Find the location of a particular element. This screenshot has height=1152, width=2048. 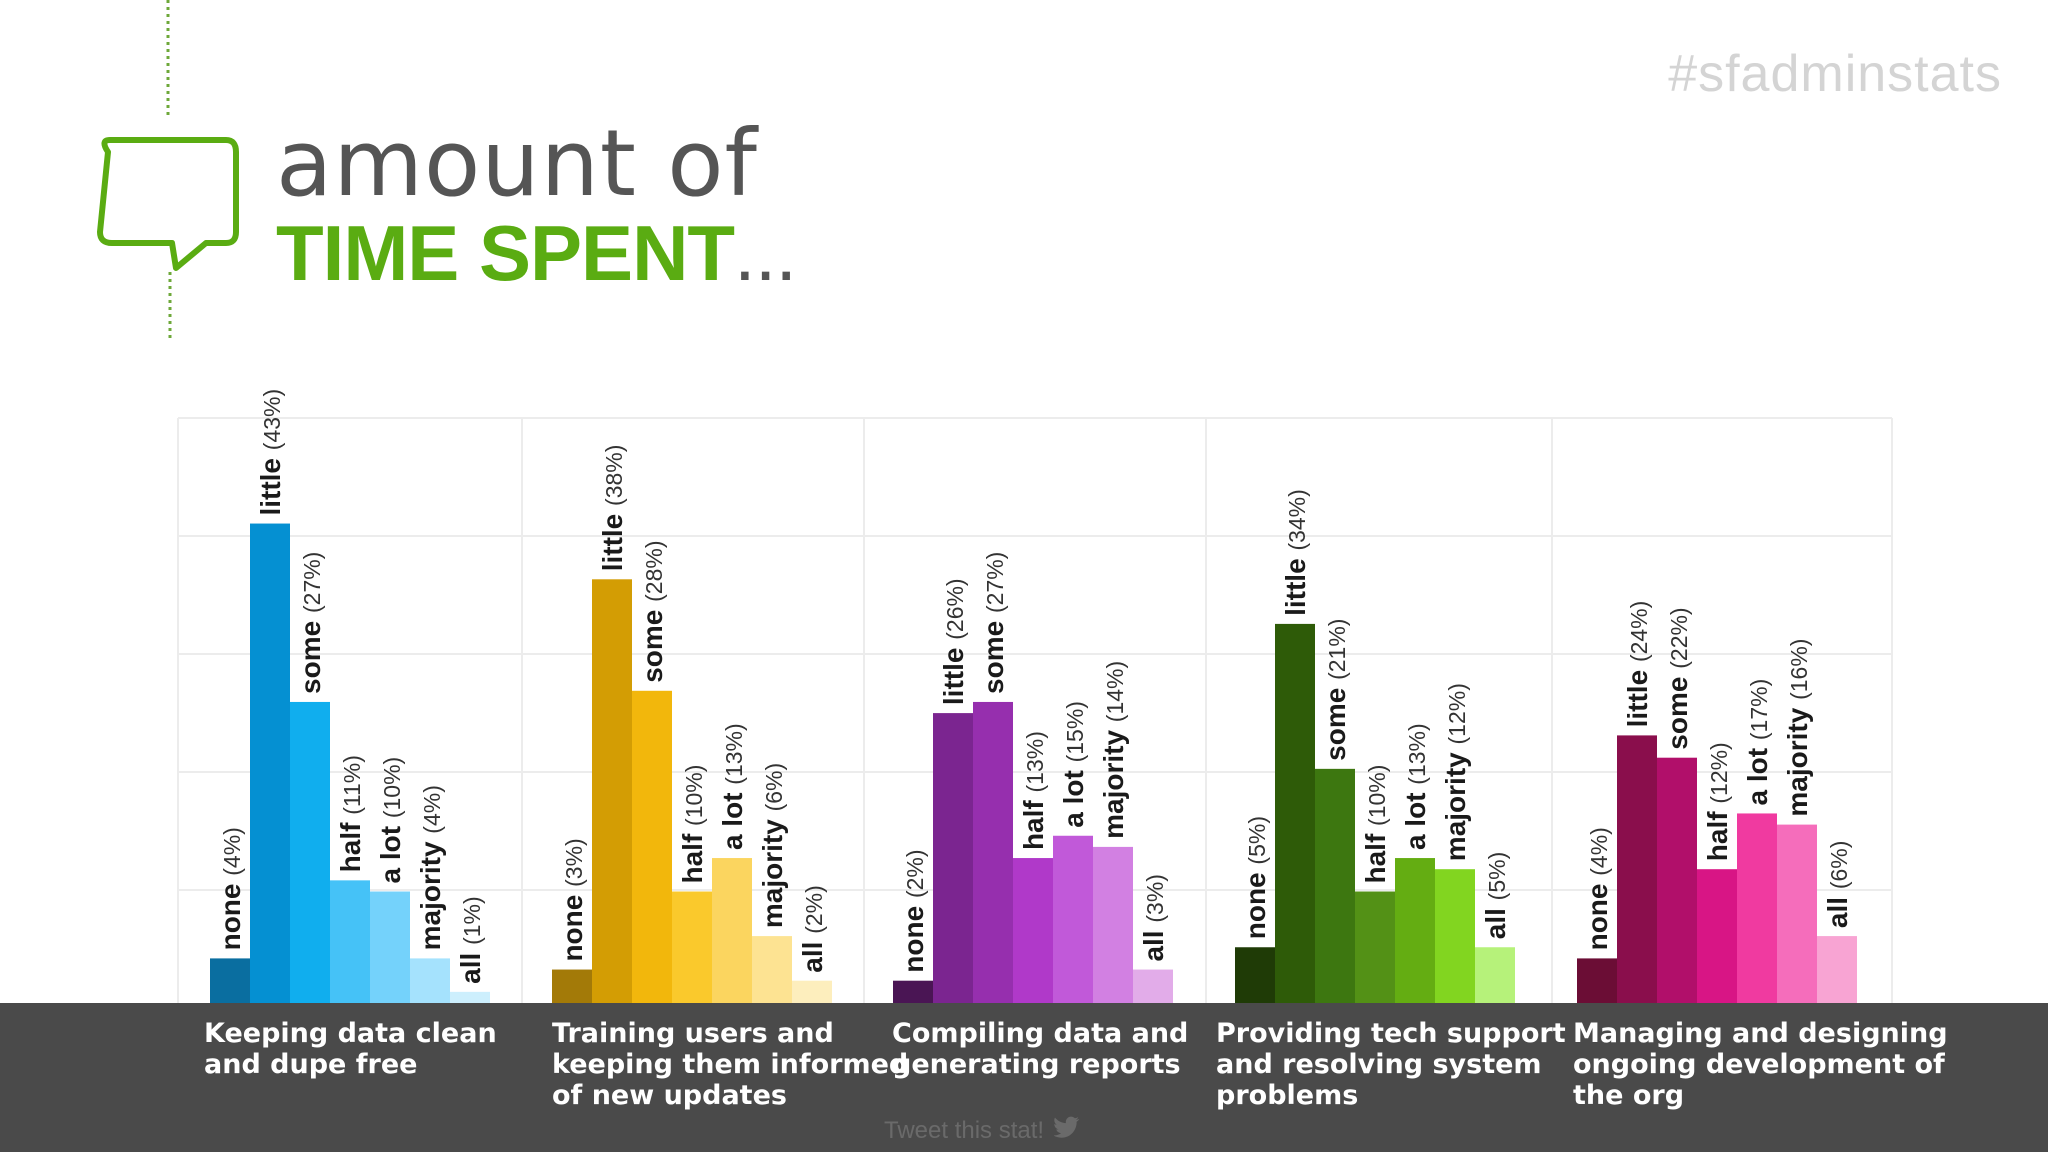

bar-3-a-lot is located at coordinates (1073, 919).